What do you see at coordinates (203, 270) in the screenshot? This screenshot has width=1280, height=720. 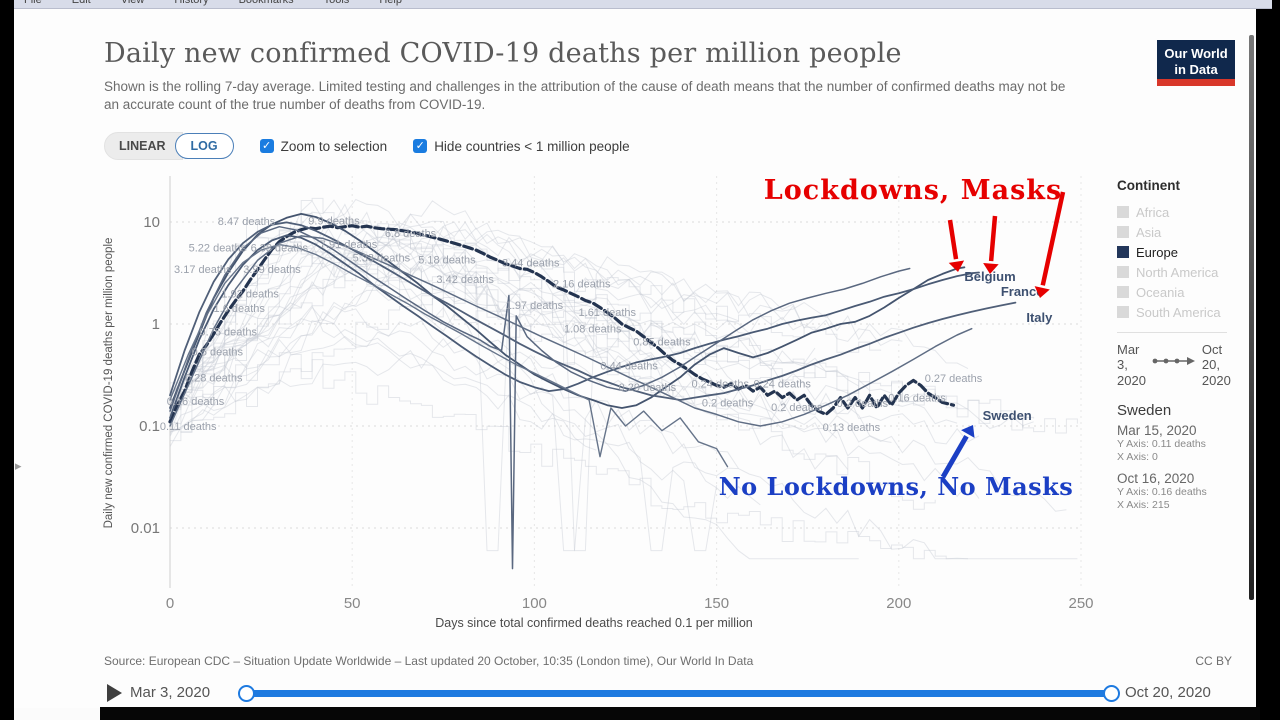 I see `value-label: 3.17 deaths` at bounding box center [203, 270].